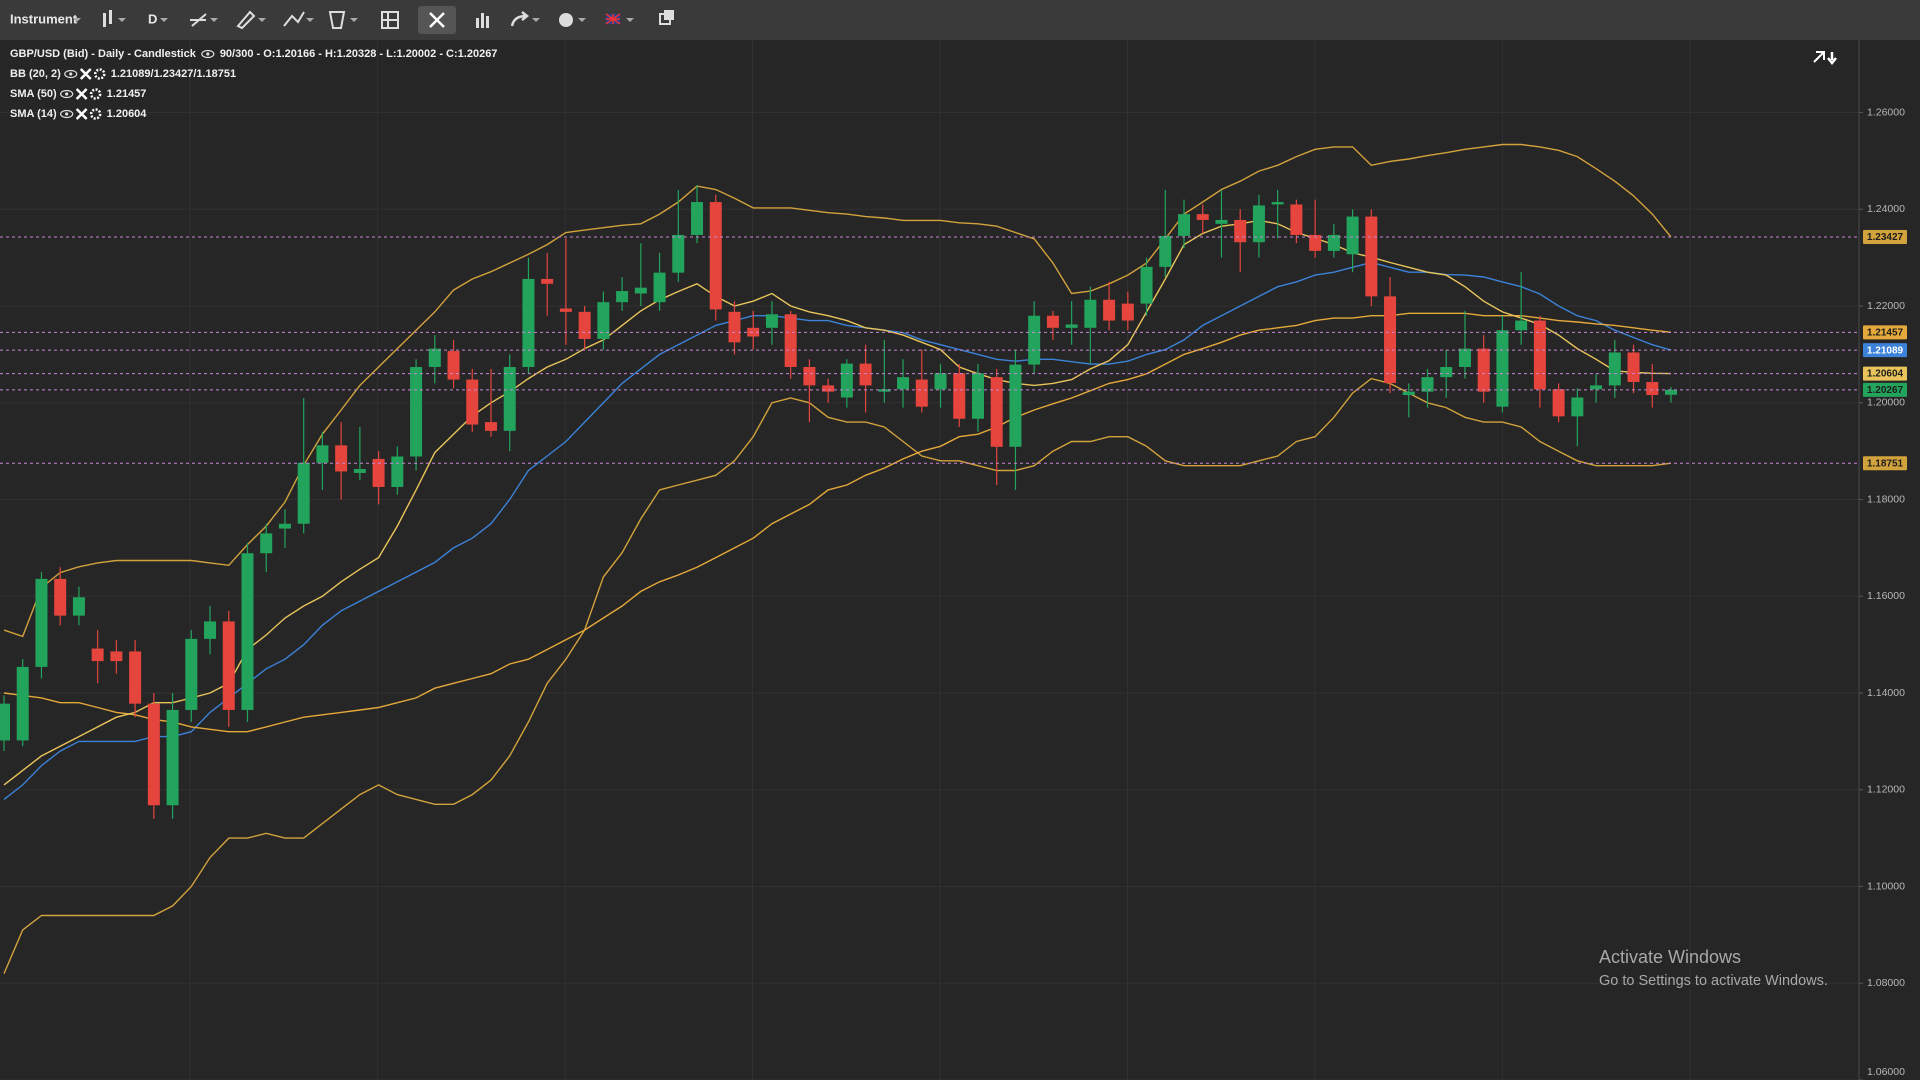 The image size is (1920, 1080). I want to click on y-tick-label: 1.18000, so click(1886, 499).